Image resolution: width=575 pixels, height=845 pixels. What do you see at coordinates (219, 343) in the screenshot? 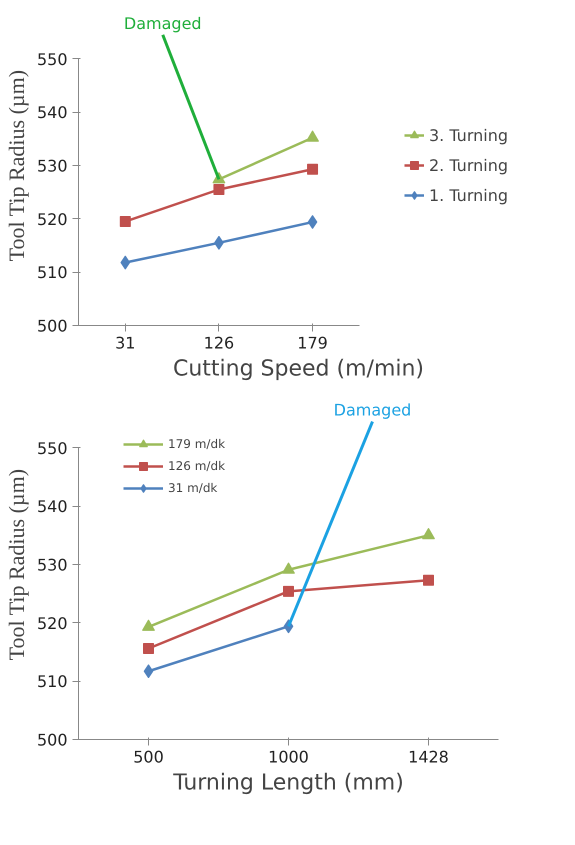
I see `x-tick-label: 126` at bounding box center [219, 343].